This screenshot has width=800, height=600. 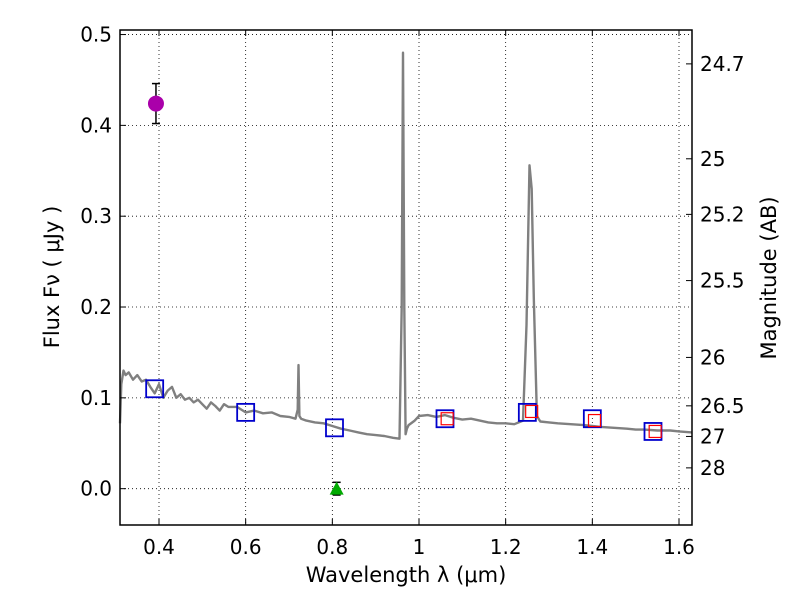 What do you see at coordinates (96, 398) in the screenshot?
I see `y-tick-label: 0.1` at bounding box center [96, 398].